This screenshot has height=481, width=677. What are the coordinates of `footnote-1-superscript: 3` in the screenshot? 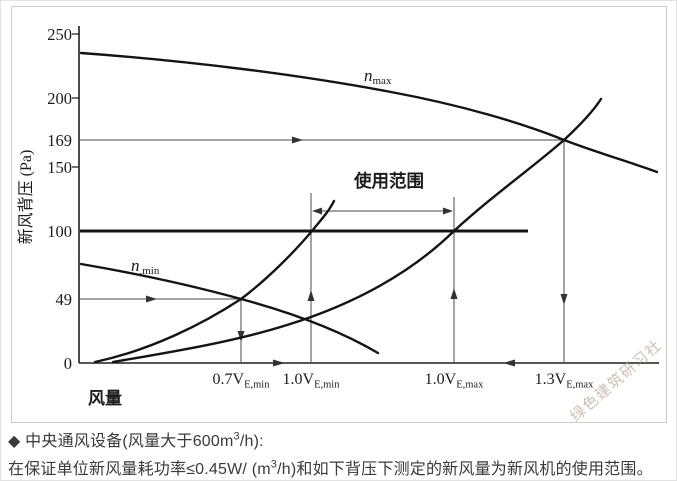 It's located at (236, 436).